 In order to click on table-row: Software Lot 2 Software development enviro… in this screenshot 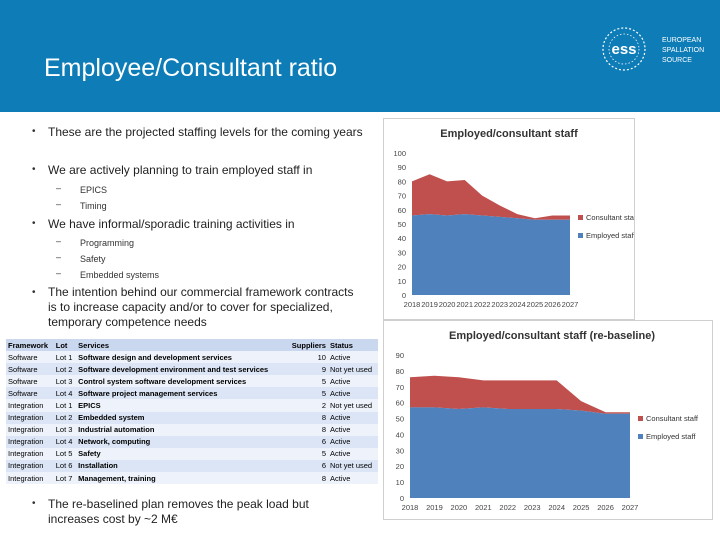, I will do `click(192, 369)`.